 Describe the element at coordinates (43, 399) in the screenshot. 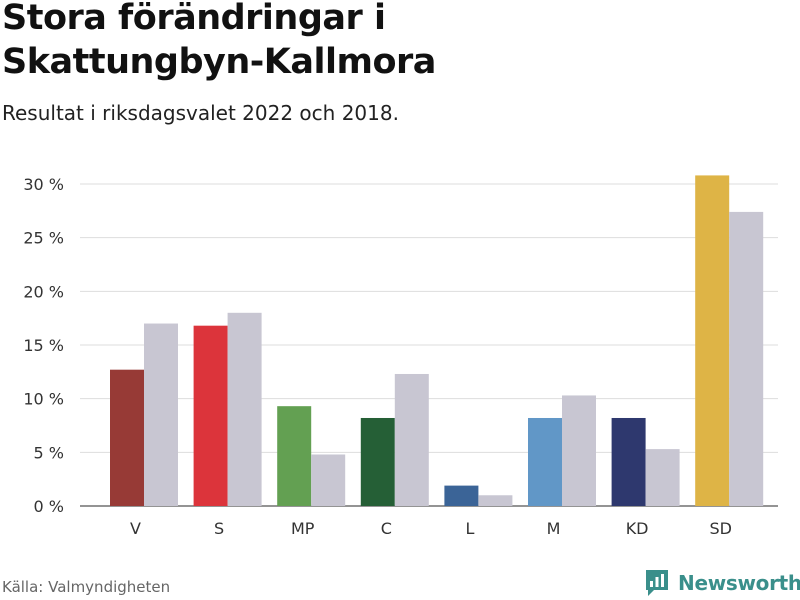

I see `y-tick-label: 10 %` at that location.